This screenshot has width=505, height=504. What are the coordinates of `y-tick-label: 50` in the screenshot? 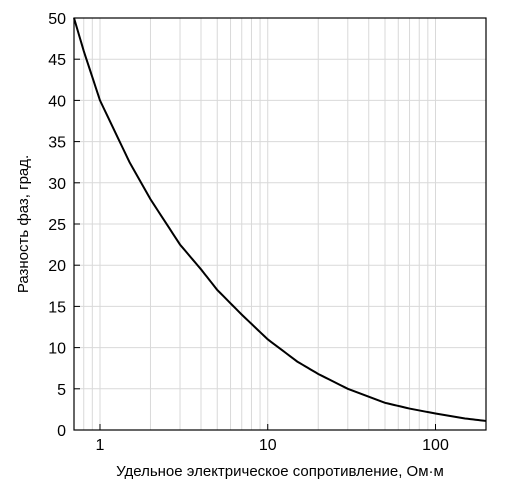 It's located at (57, 19).